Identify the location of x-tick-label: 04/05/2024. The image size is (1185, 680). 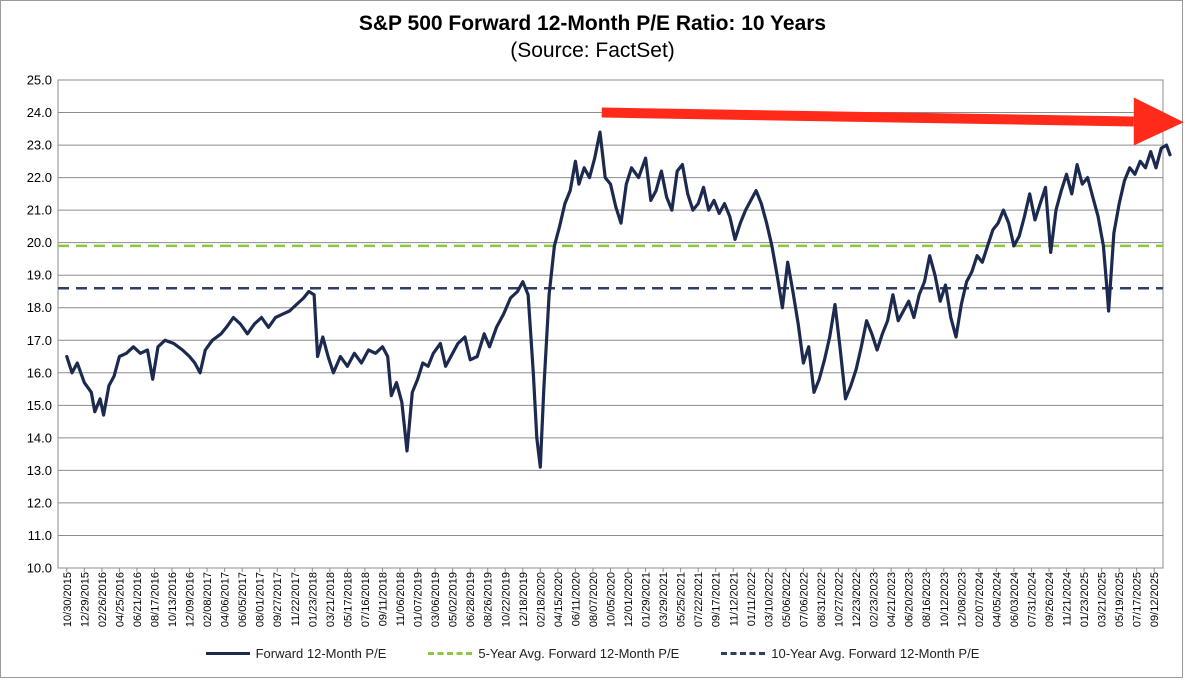
(997, 599).